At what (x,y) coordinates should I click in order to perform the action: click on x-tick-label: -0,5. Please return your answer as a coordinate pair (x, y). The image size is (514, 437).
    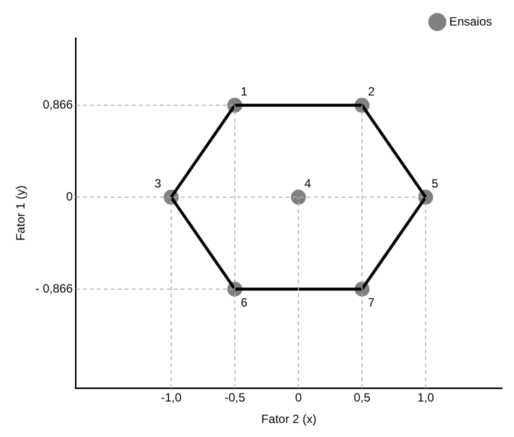
    Looking at the image, I should click on (235, 397).